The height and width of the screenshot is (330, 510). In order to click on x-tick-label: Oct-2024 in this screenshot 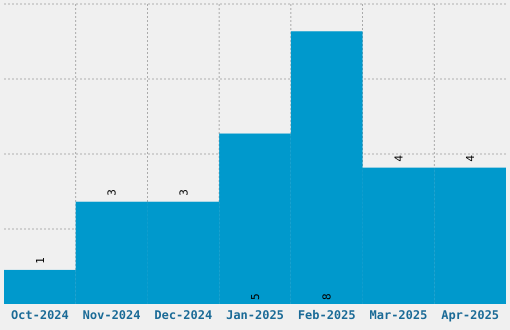, I will do `click(39, 315)`.